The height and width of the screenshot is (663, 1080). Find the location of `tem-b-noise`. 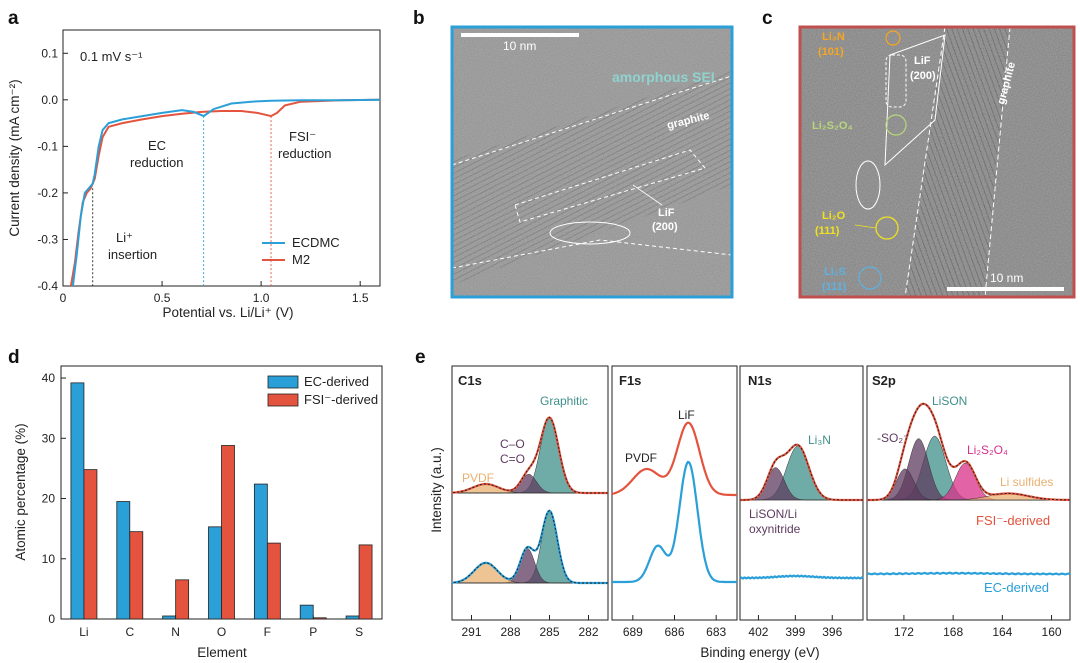

tem-b-noise is located at coordinates (592, 162).